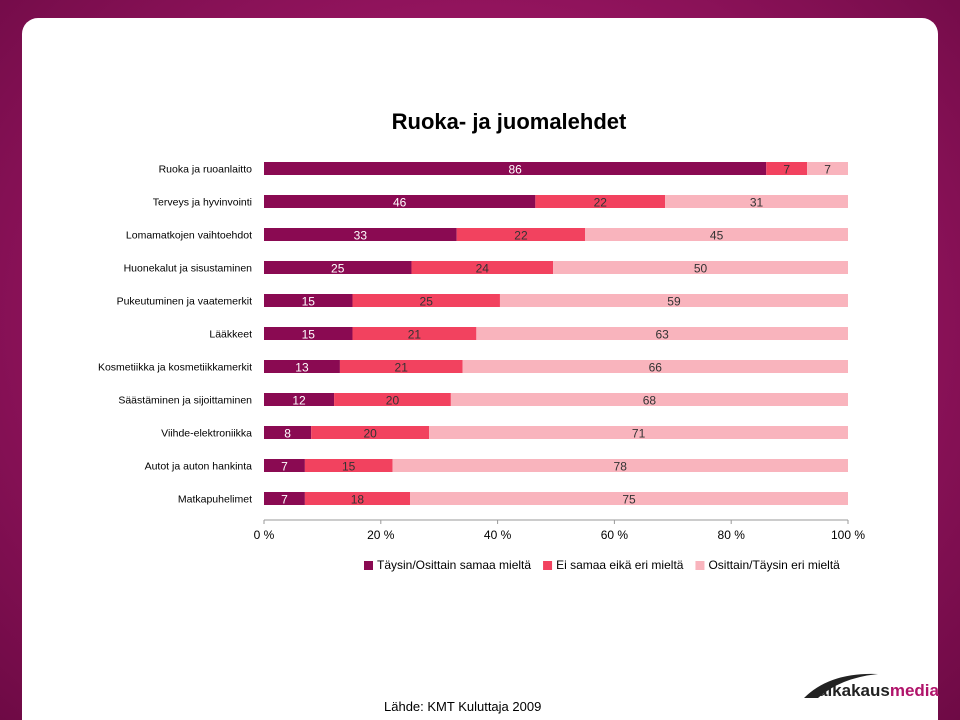 The width and height of the screenshot is (960, 720). Describe the element at coordinates (175, 368) in the screenshot. I see `category-label-6: Kosmetiikka ja kosmetiikkamerkit` at that location.